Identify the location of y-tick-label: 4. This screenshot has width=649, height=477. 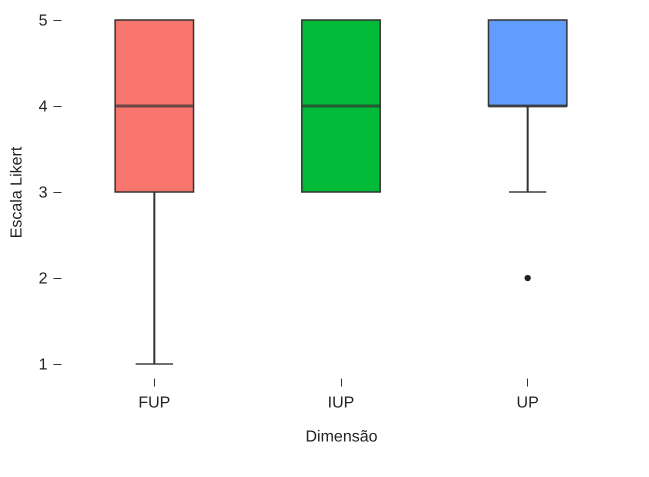
(43, 107).